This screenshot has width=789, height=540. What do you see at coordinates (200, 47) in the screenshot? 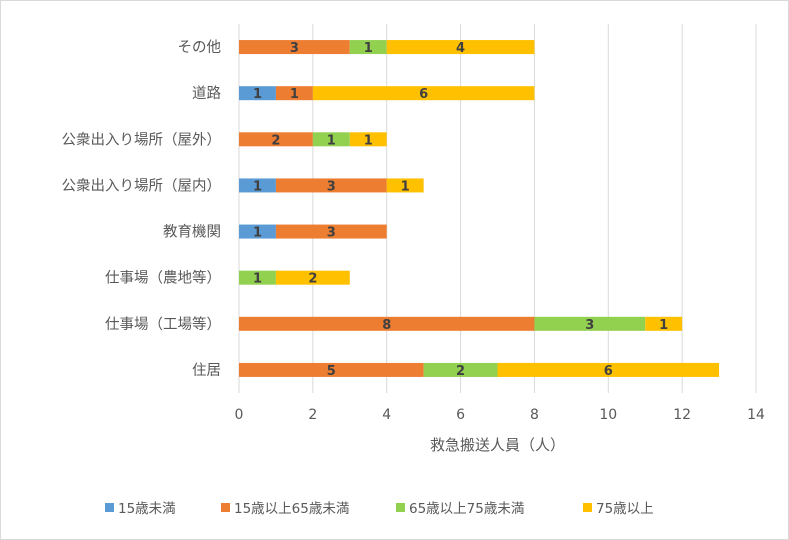
I see `category-label: その他` at bounding box center [200, 47].